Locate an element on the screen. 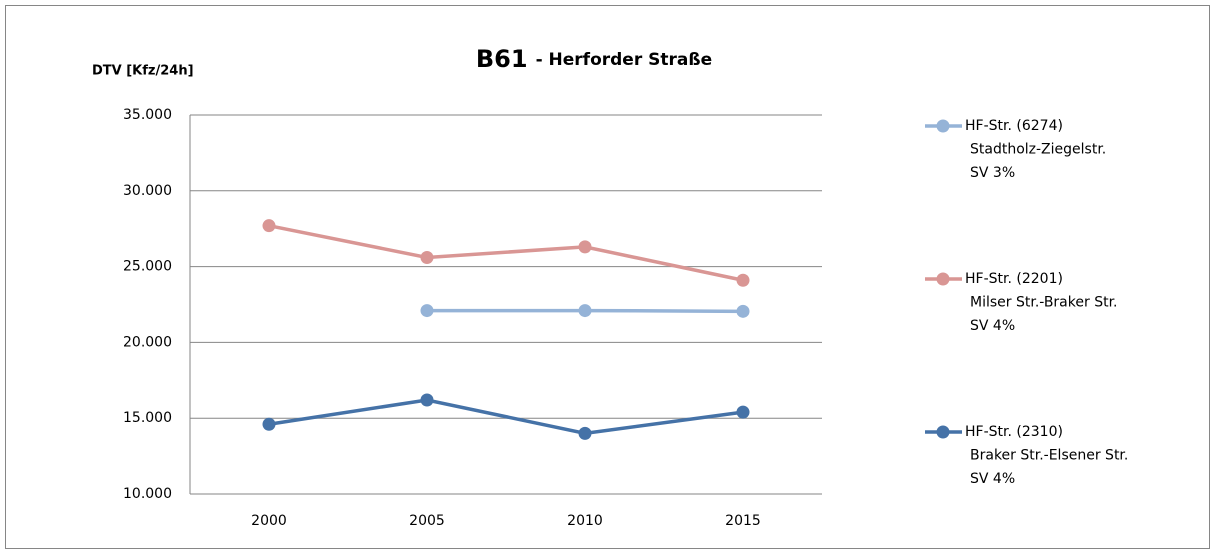  y-tick-label: 10.000 is located at coordinates (147, 494).